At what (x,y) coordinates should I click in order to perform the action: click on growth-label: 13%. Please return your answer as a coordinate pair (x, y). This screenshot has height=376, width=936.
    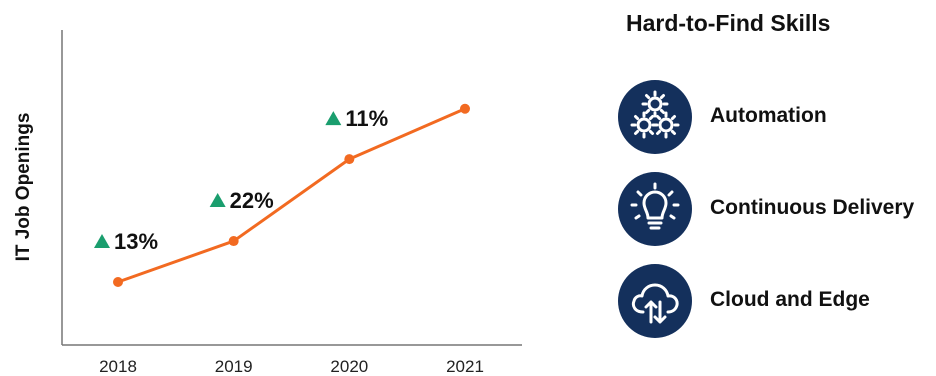
    Looking at the image, I should click on (136, 241).